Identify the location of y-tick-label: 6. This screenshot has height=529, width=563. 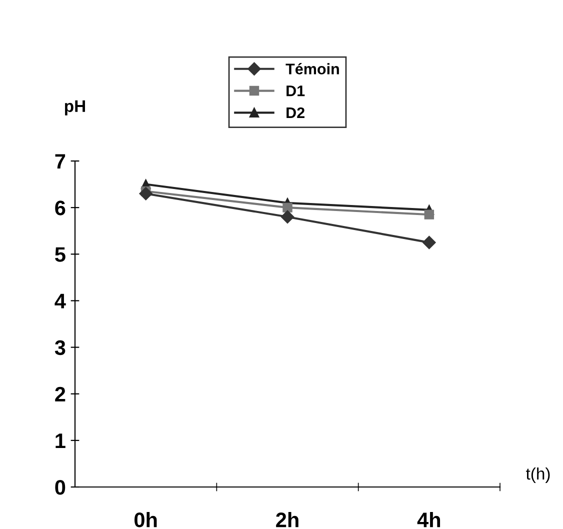
(60, 208).